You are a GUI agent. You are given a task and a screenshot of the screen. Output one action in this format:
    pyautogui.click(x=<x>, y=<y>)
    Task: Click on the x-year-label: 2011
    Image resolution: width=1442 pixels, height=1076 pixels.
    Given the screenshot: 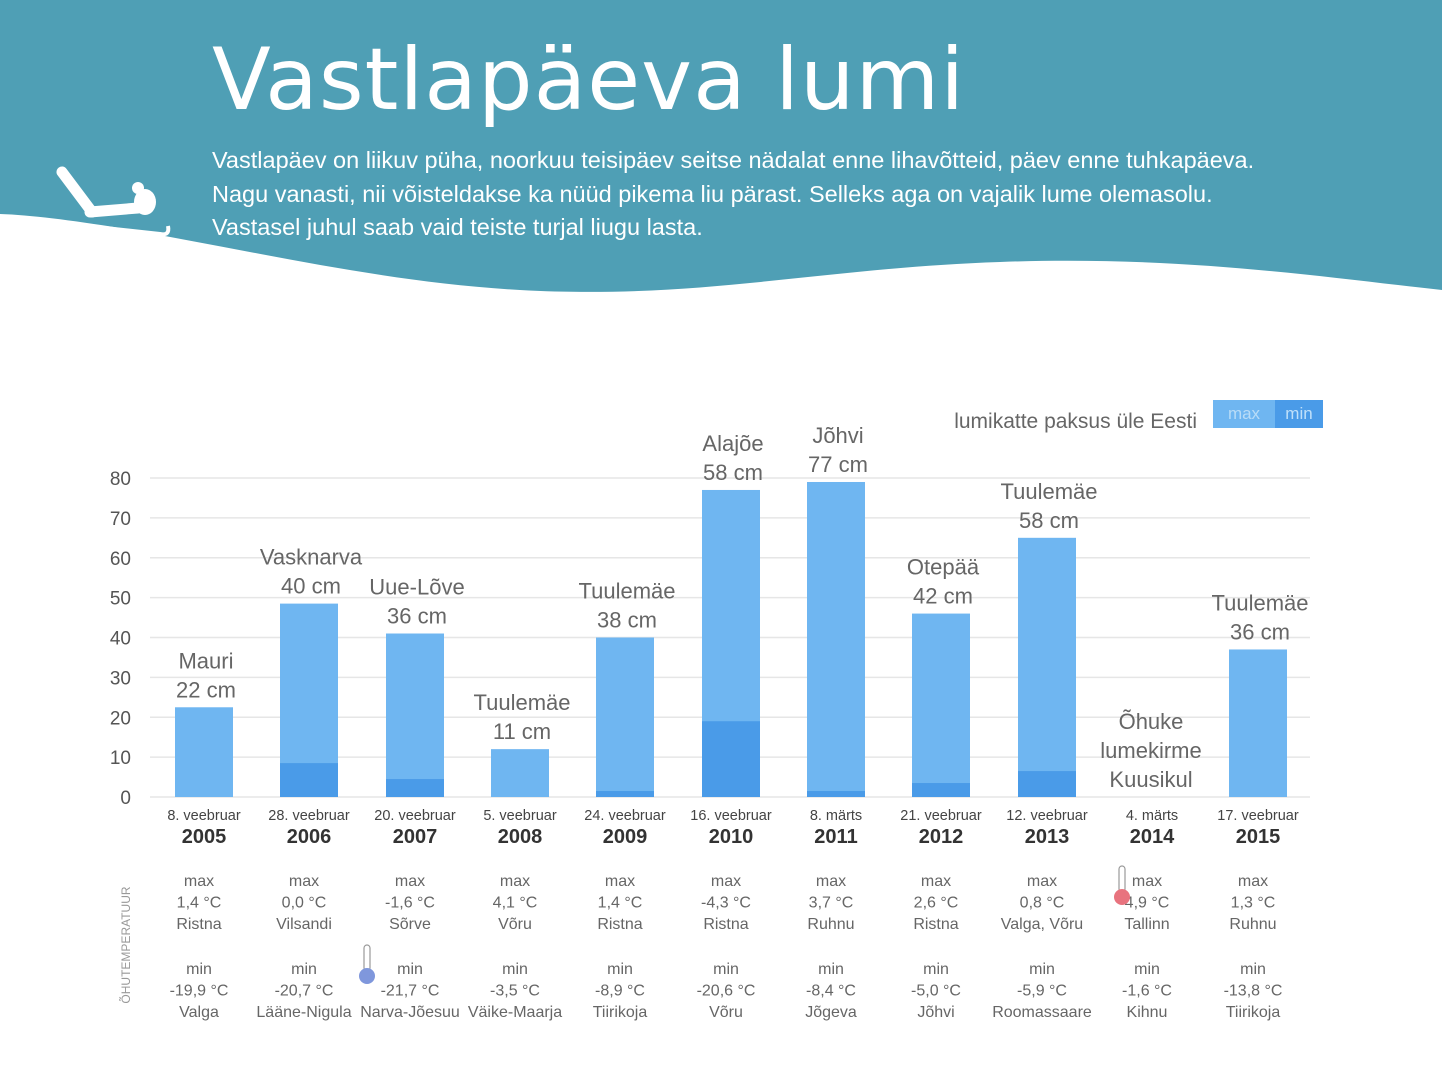 What is the action you would take?
    pyautogui.click(x=835, y=837)
    